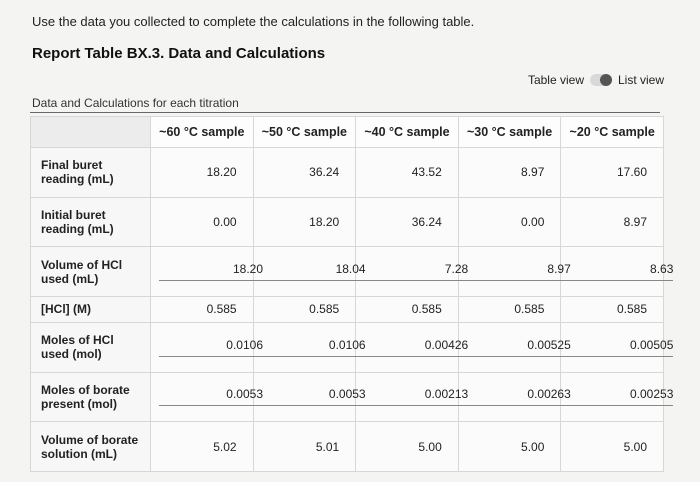 This screenshot has height=482, width=700. Describe the element at coordinates (621, 397) in the screenshot. I see `input-moles-borate-20c: 0.00253` at that location.